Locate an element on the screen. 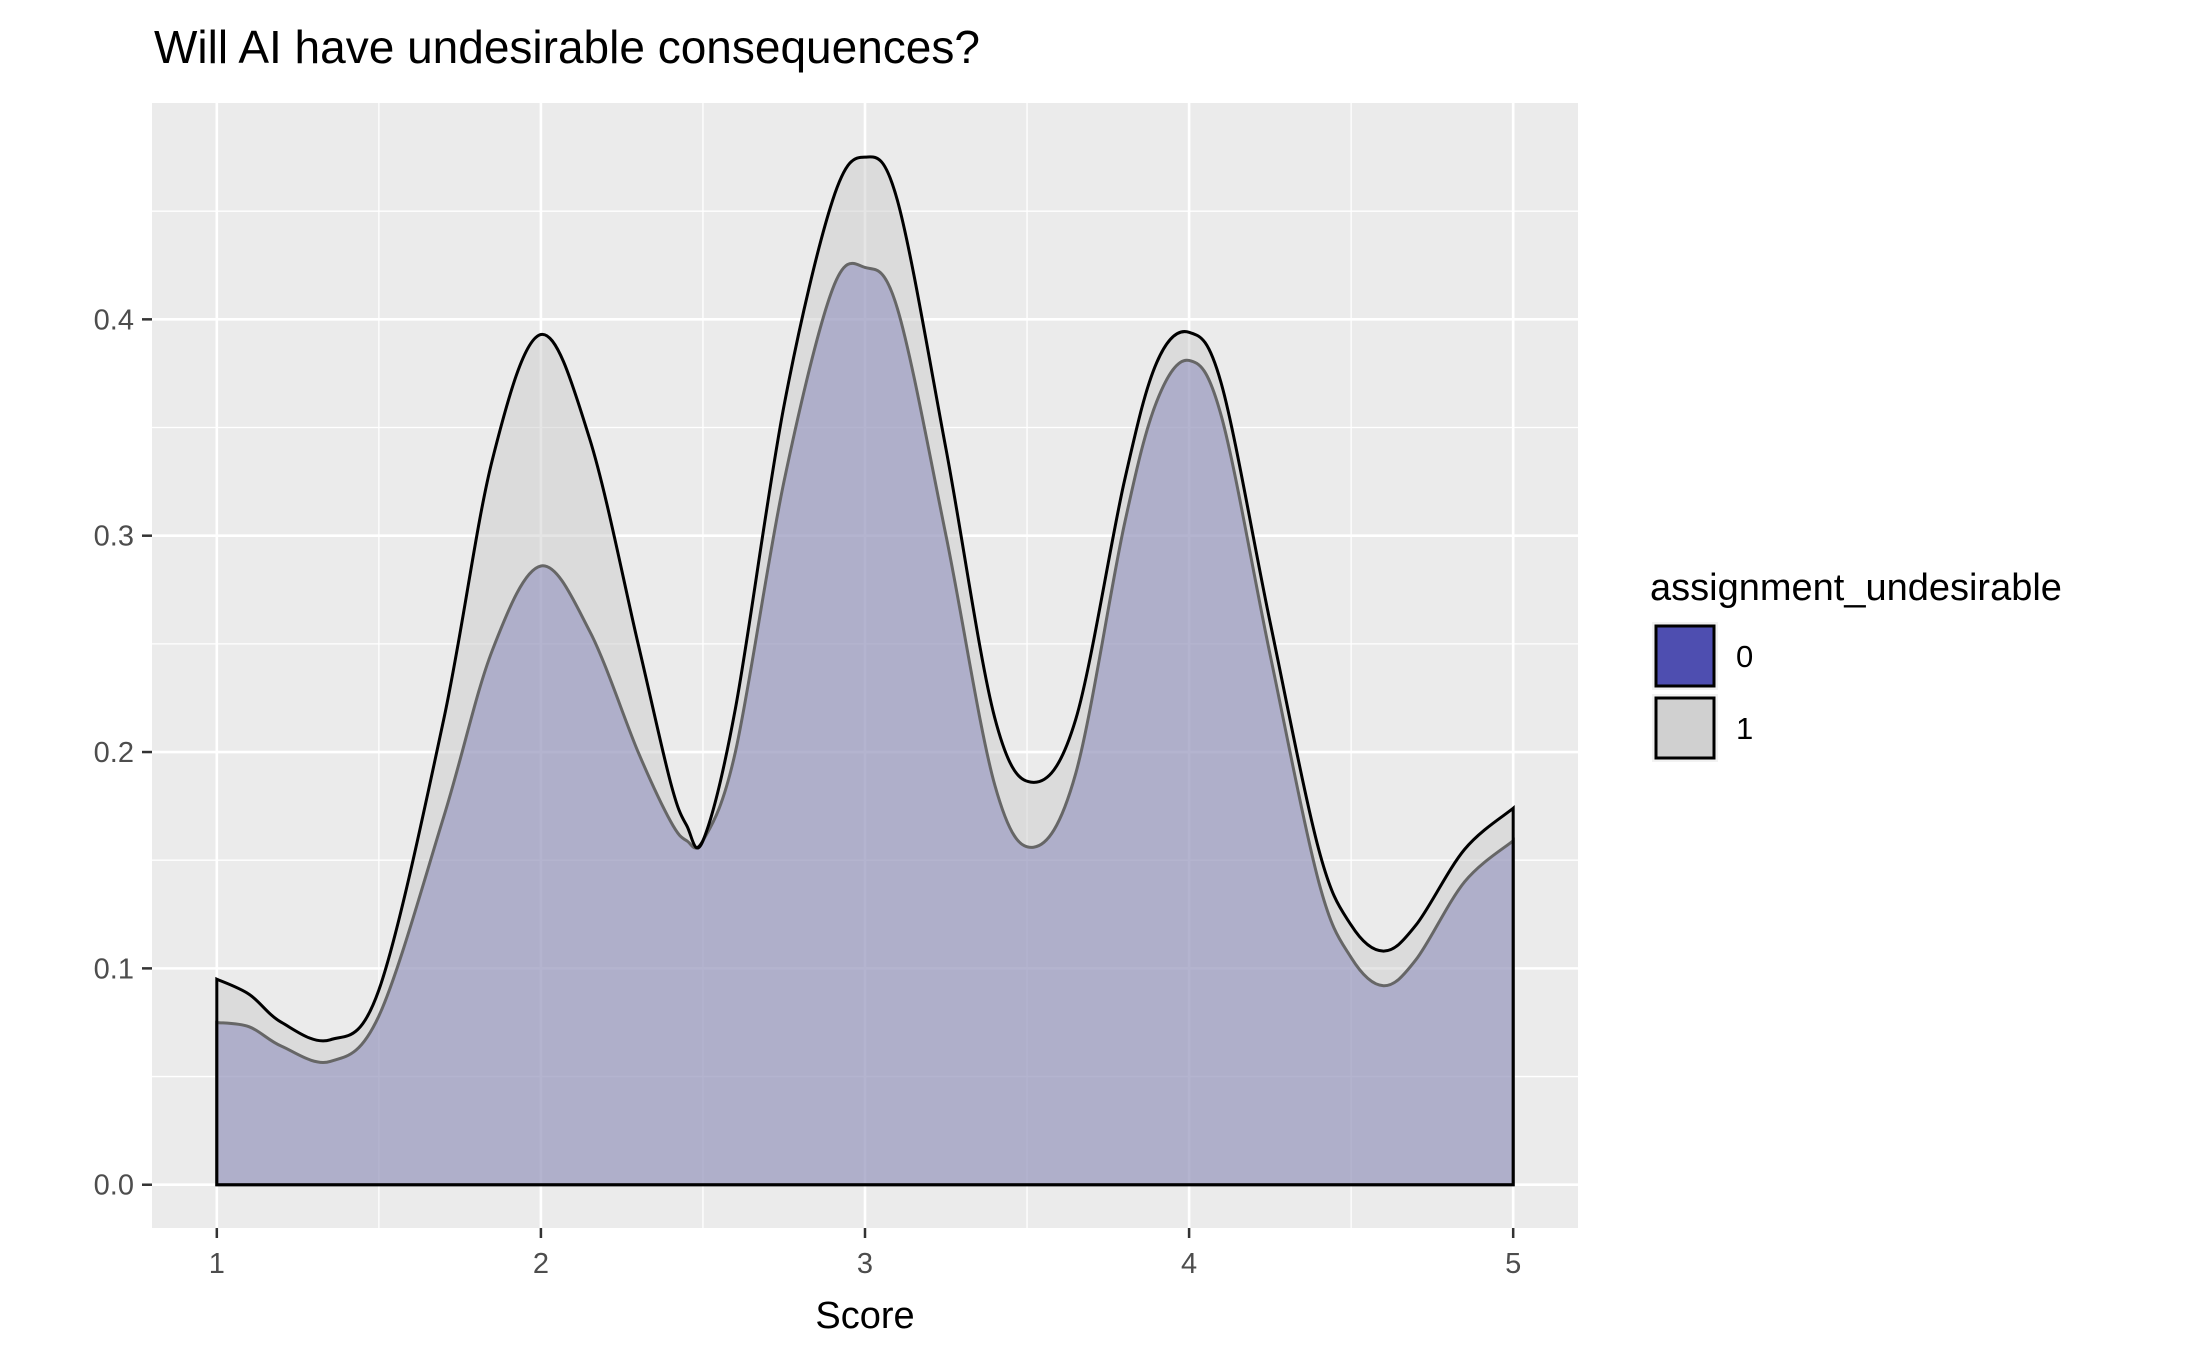  x-axis-title: Score is located at coordinates (864, 1316).